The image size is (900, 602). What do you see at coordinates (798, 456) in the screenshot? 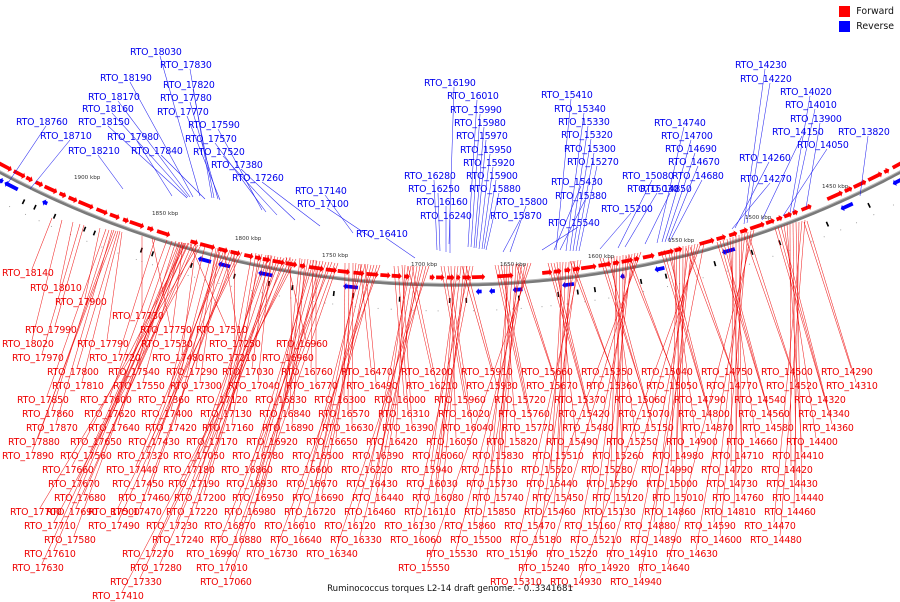
I see `gene-label: RTO_14410` at bounding box center [798, 456].